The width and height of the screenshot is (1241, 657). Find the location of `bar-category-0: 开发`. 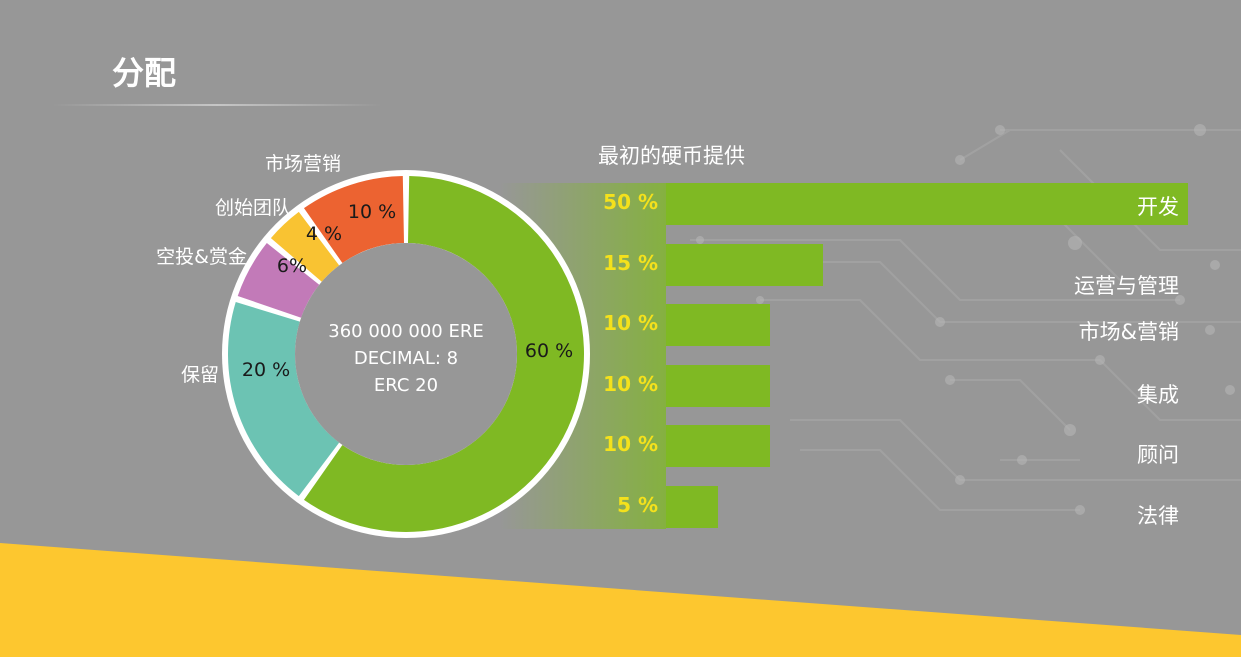

bar-category-0: 开发 is located at coordinates (1158, 207).